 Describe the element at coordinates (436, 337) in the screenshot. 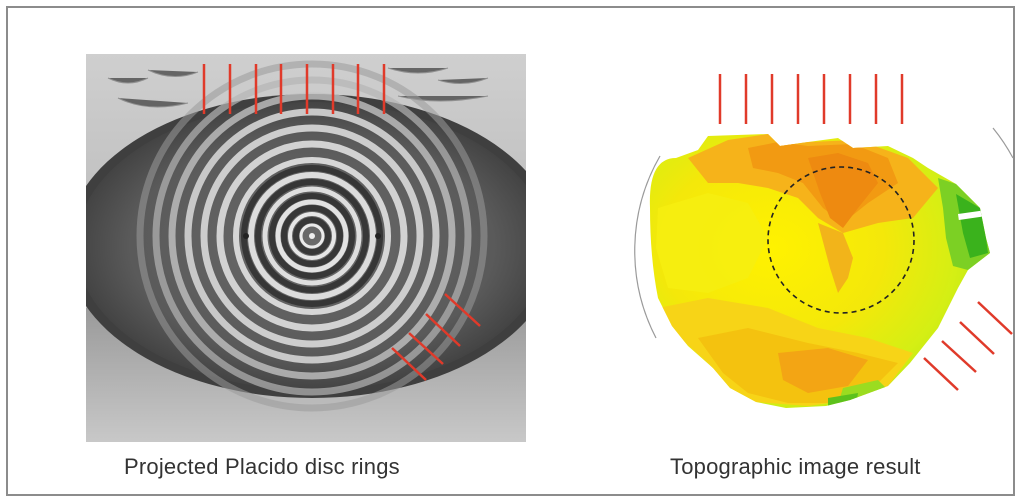

I see `left-diagonal-markers` at that location.